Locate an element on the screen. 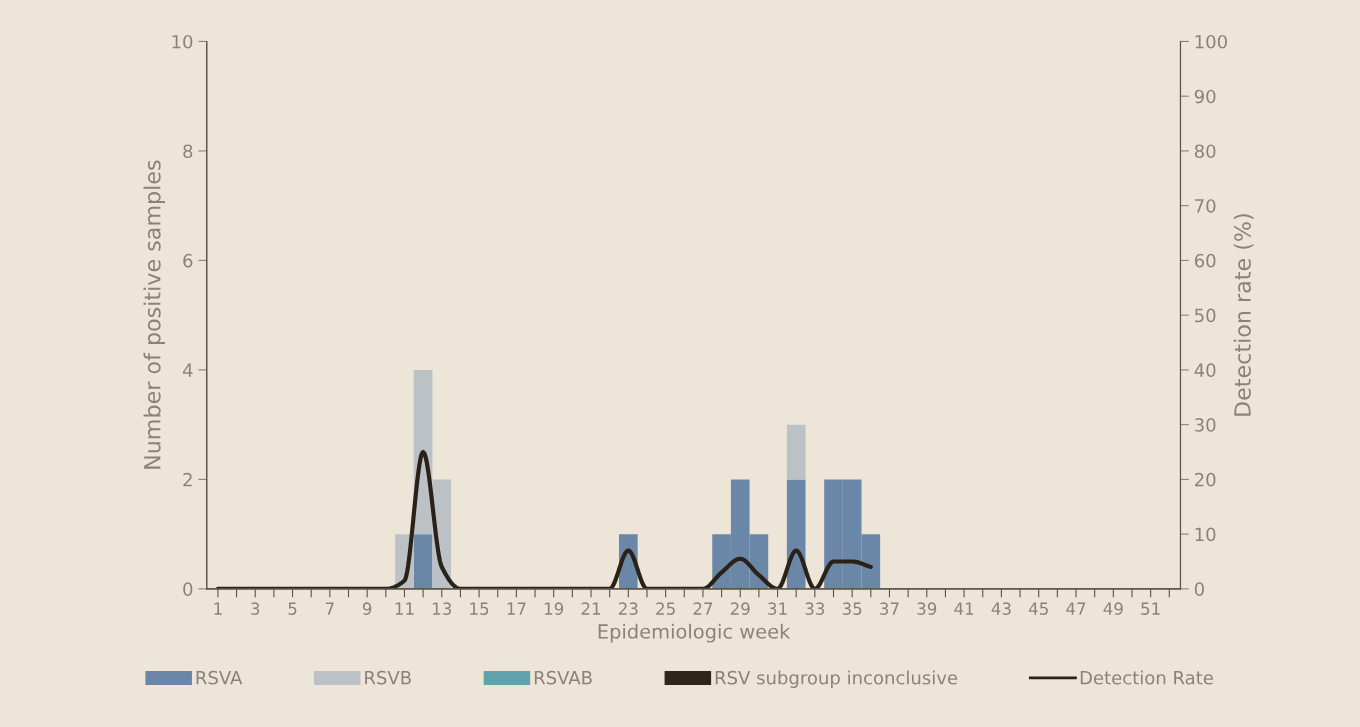 The height and width of the screenshot is (727, 1360). x-tick-label: 37 is located at coordinates (889, 608).